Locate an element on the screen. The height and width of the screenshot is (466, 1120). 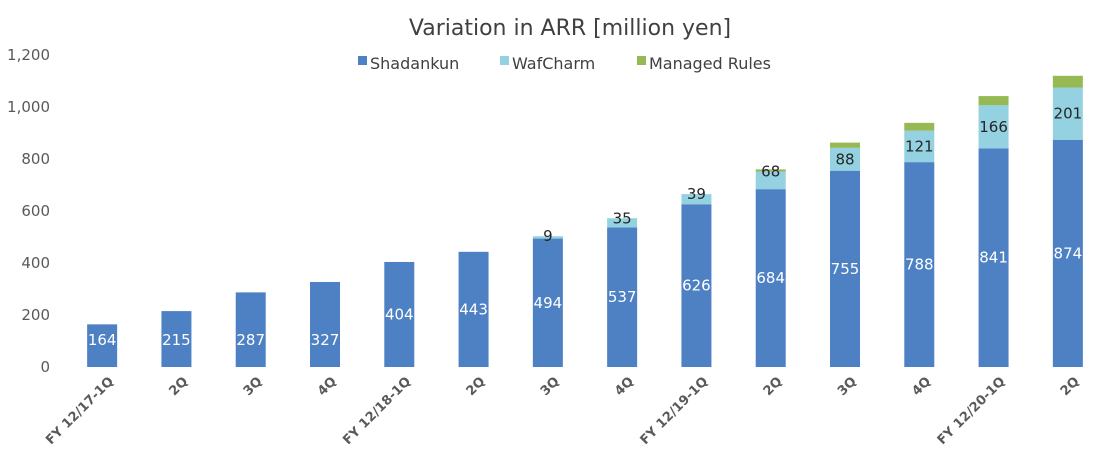
data-label-1-11: 121 is located at coordinates (919, 146).